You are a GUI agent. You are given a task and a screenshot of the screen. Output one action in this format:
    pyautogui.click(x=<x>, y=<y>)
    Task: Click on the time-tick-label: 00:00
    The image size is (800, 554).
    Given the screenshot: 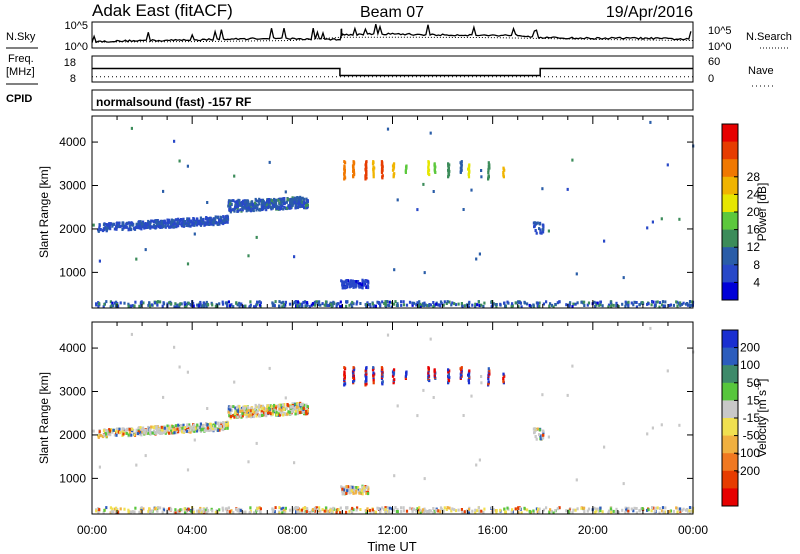 What is the action you would take?
    pyautogui.click(x=92, y=530)
    